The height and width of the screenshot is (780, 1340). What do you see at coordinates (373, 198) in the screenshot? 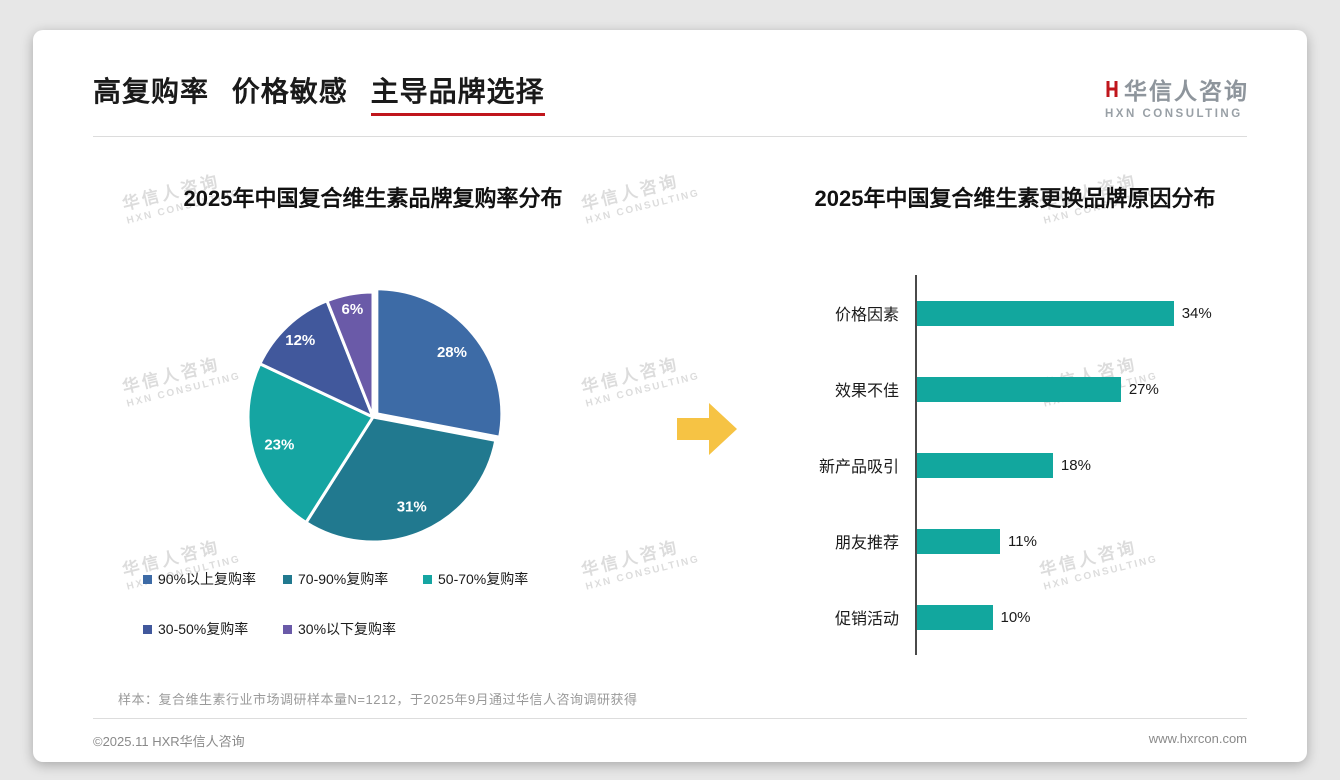
I see `pie-chart-title: 2025年中国复合维生素品牌复购率分布` at bounding box center [373, 198].